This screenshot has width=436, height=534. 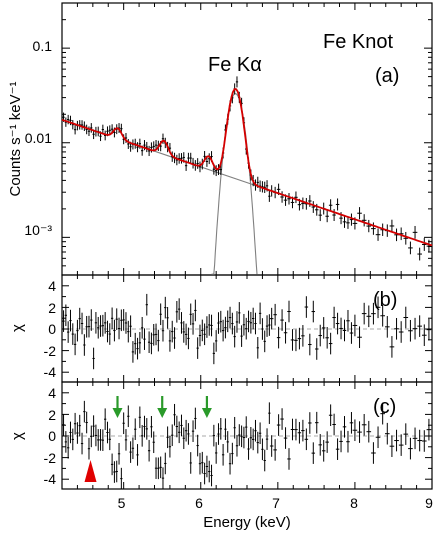 I want to click on red-triangle-marker, so click(x=90, y=471).